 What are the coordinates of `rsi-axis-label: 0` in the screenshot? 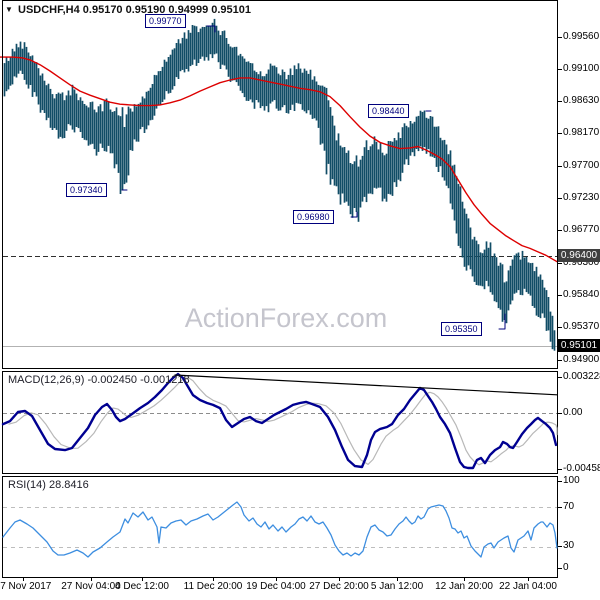 It's located at (566, 567).